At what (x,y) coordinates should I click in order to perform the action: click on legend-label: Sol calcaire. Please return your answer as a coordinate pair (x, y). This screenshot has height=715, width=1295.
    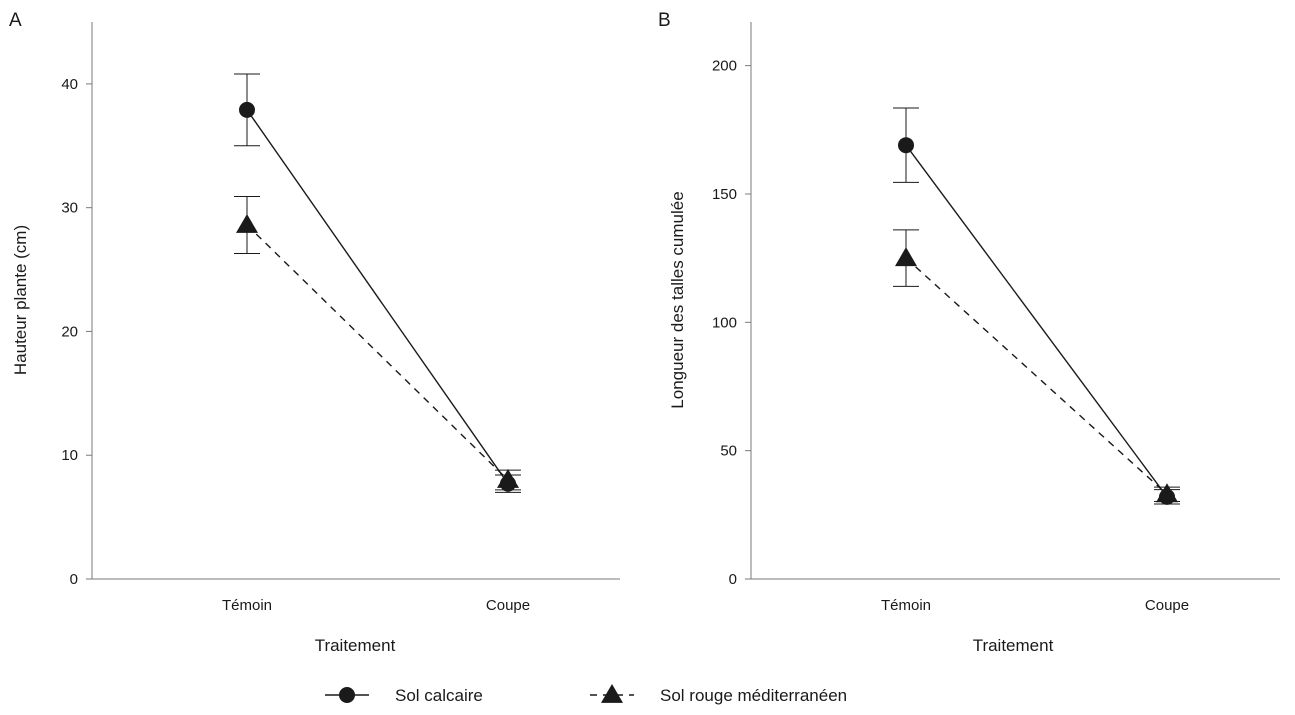
    Looking at the image, I should click on (439, 695).